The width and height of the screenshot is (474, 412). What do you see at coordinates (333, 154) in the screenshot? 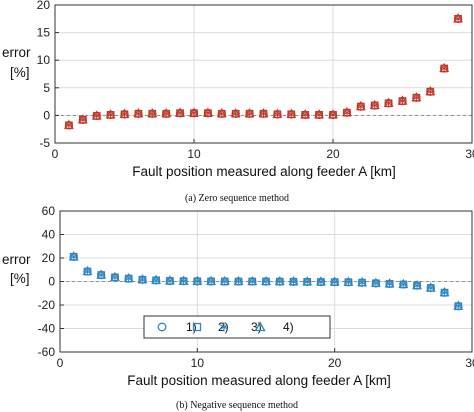
I see `chart-a-xtick-label: 20` at bounding box center [333, 154].